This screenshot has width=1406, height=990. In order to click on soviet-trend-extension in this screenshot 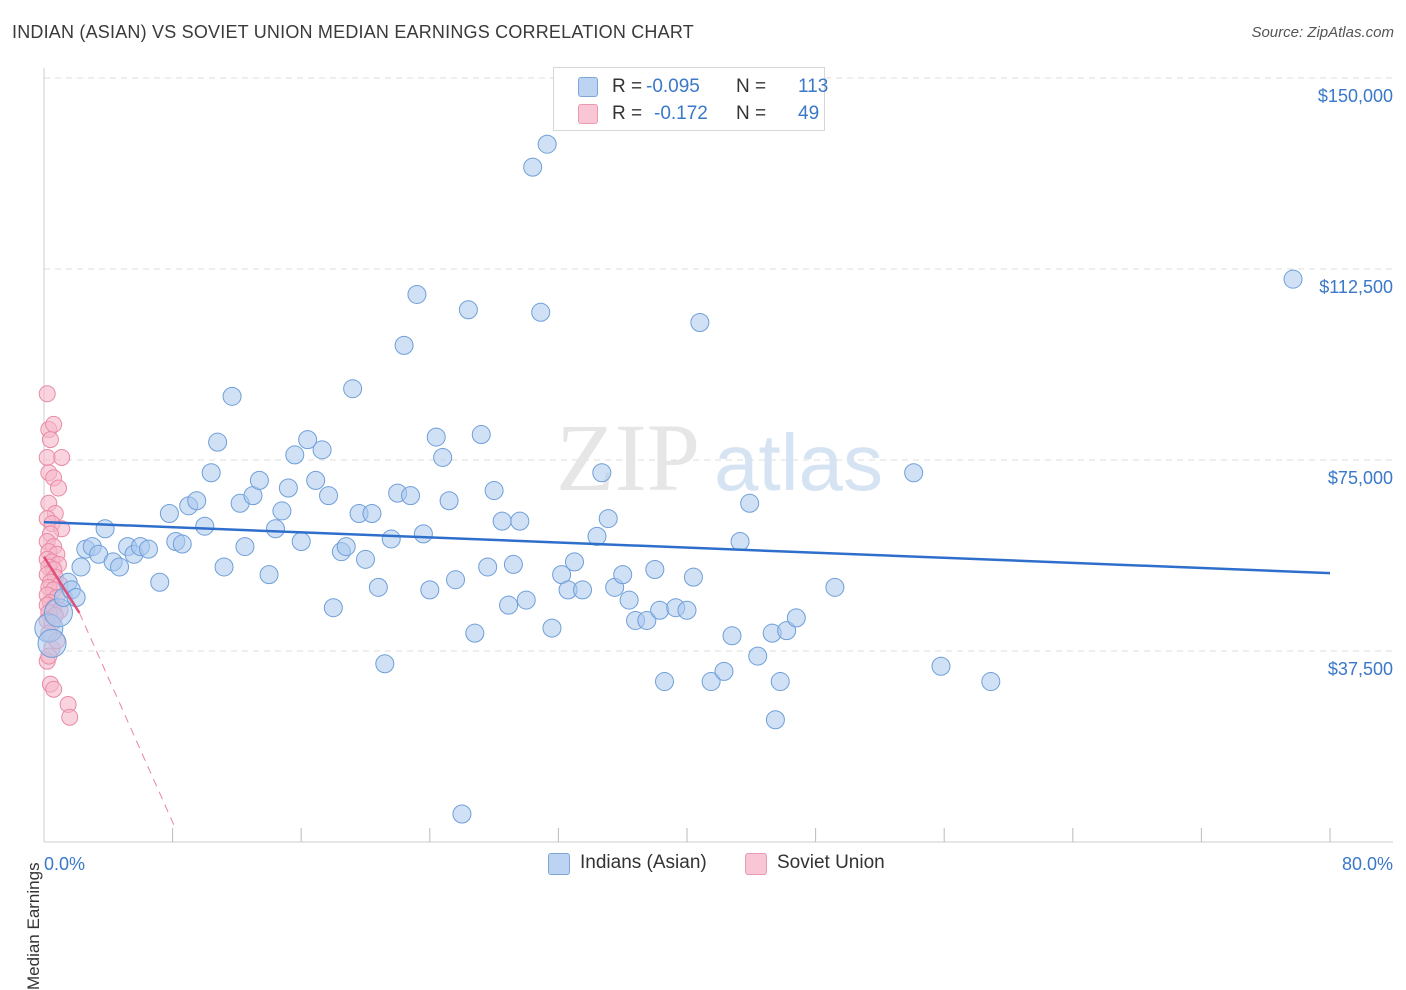, I will do `click(127, 721)`.